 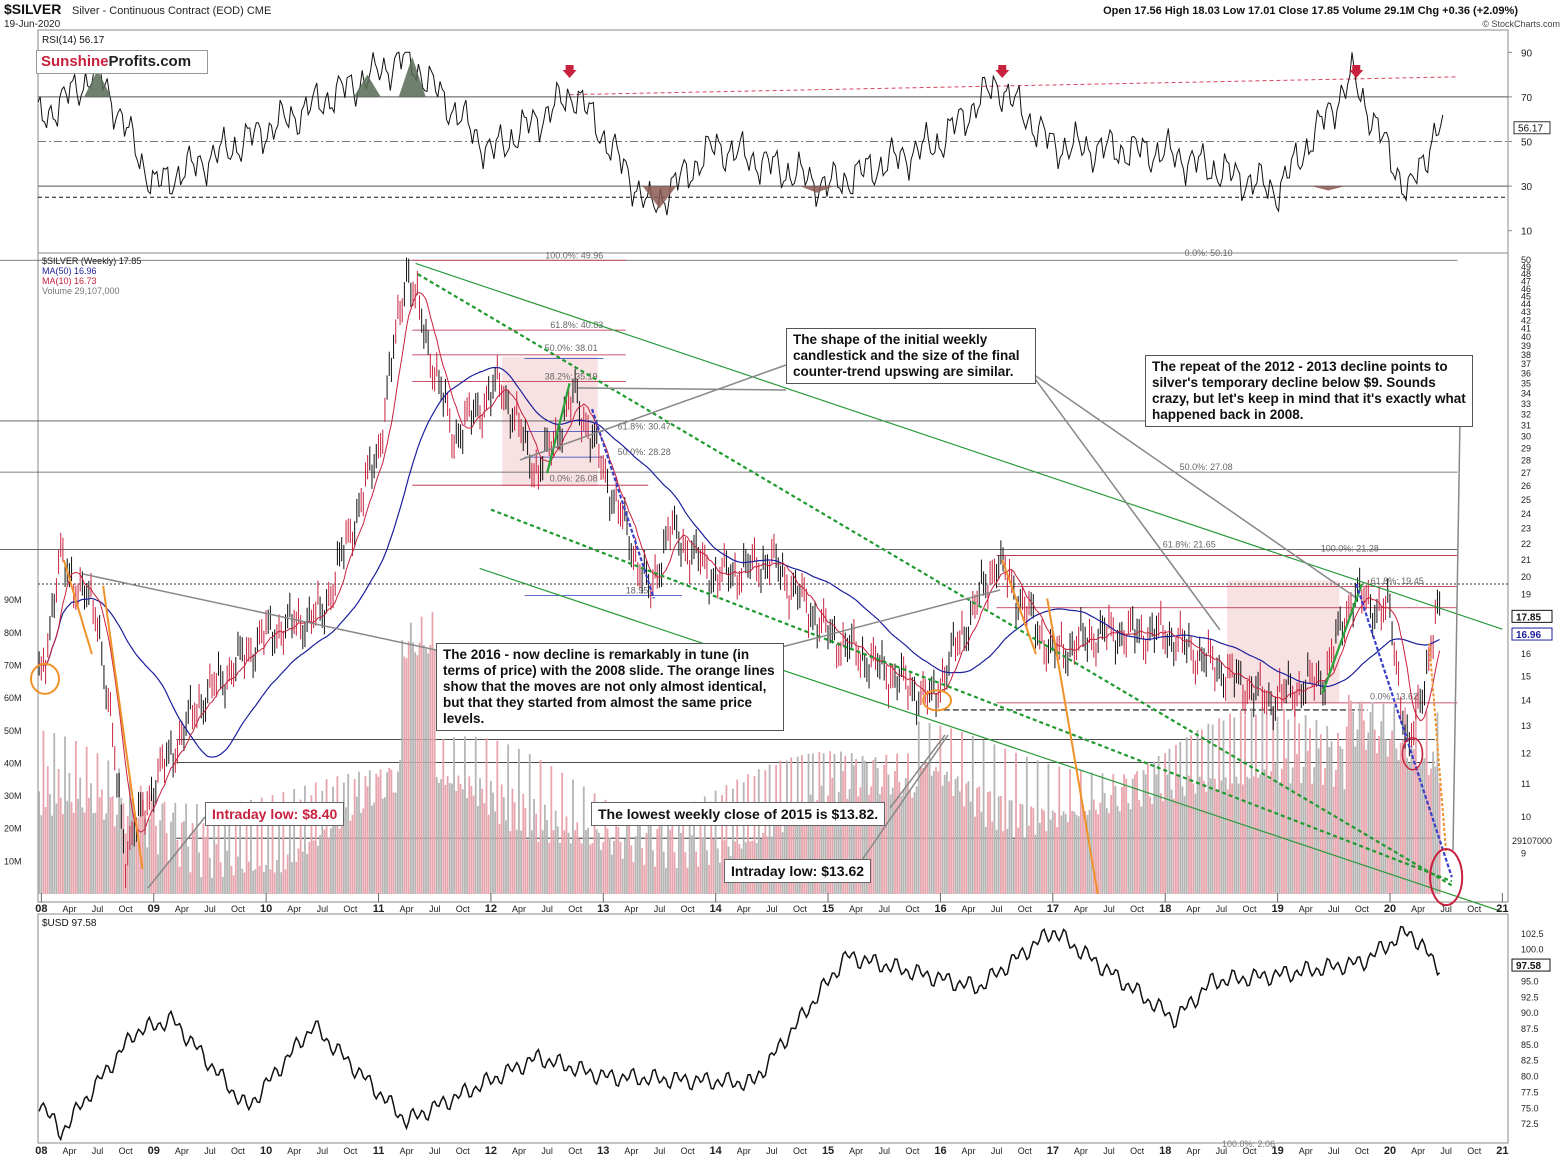 I want to click on logo-part-2: Profits.com, so click(x=150, y=61).